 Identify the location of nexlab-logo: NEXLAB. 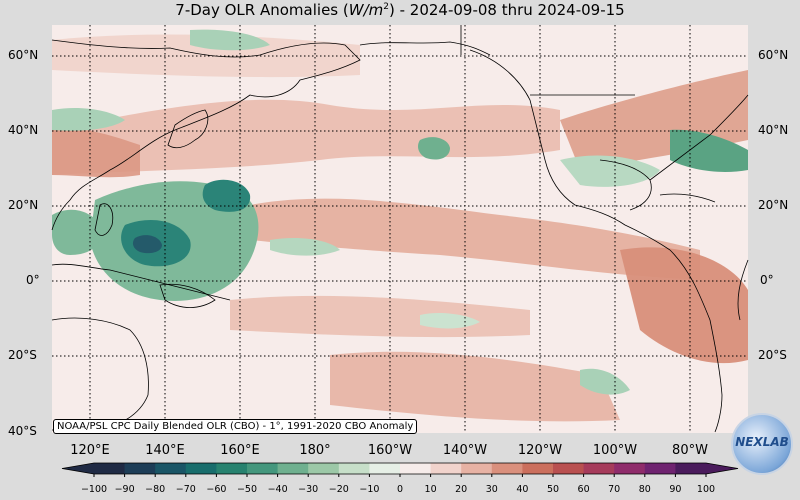
(762, 444).